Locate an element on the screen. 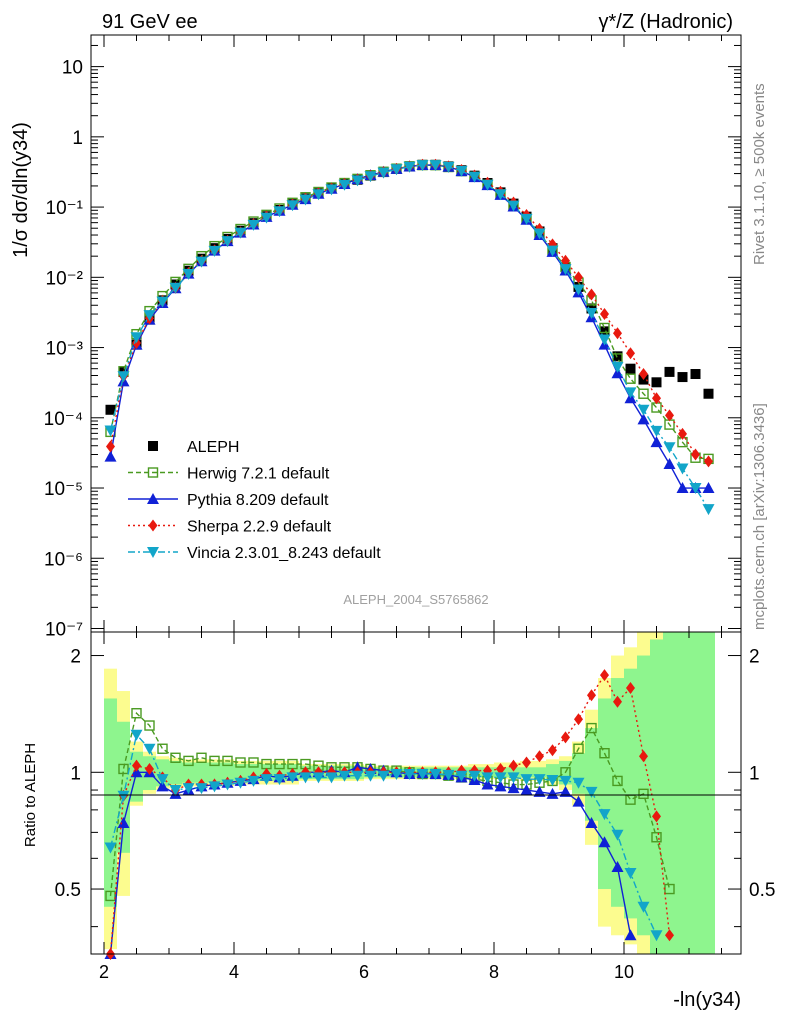  legend-item: Pythia 8.209 default is located at coordinates (228, 500).